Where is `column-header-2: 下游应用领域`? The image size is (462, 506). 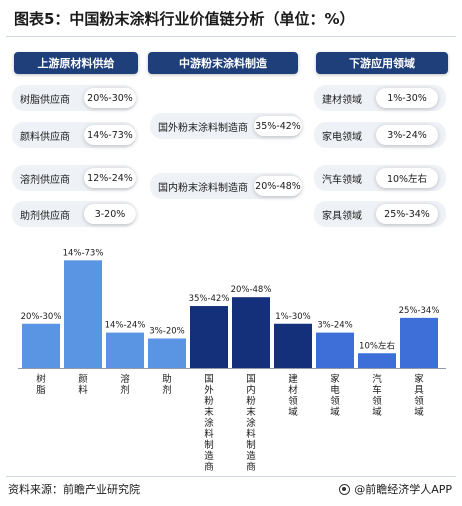
column-header-2: 下游应用领域 is located at coordinates (382, 63).